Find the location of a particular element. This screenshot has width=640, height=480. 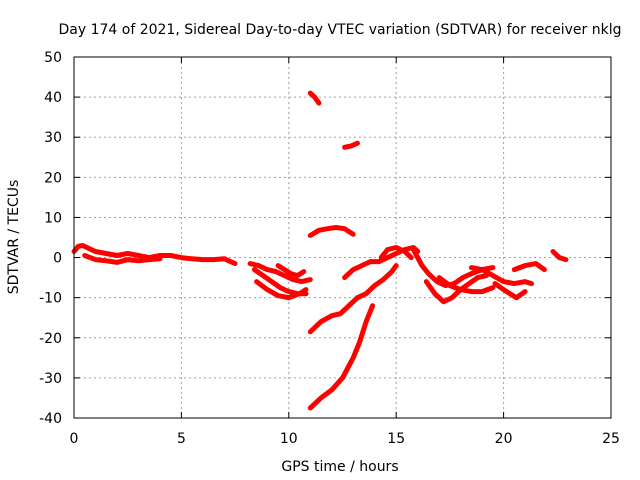

y-tick-label: 30 is located at coordinates (53, 138).